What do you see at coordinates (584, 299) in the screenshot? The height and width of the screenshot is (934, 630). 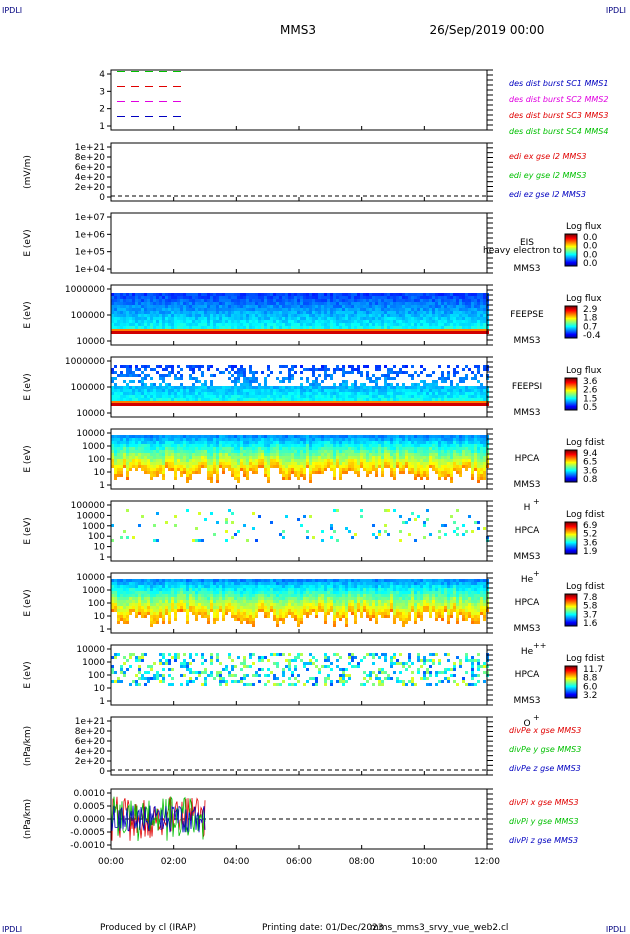 I see `colorbar-title: Log flux` at bounding box center [584, 299].